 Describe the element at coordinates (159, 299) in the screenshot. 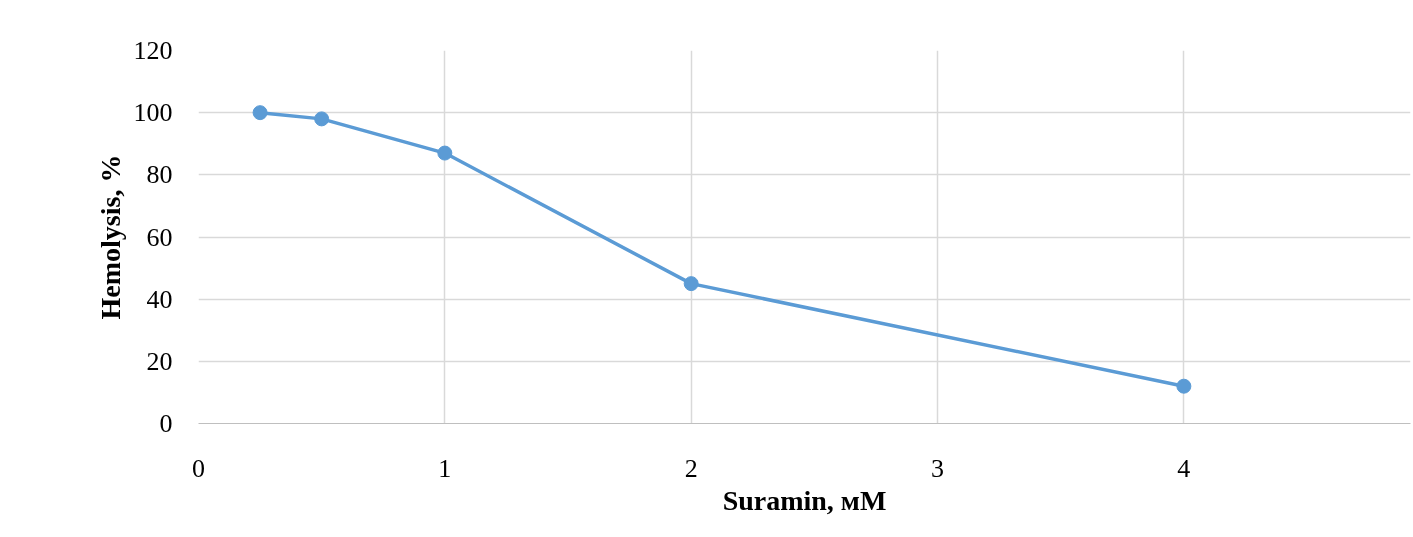

I see `y-tick-label: 40` at that location.